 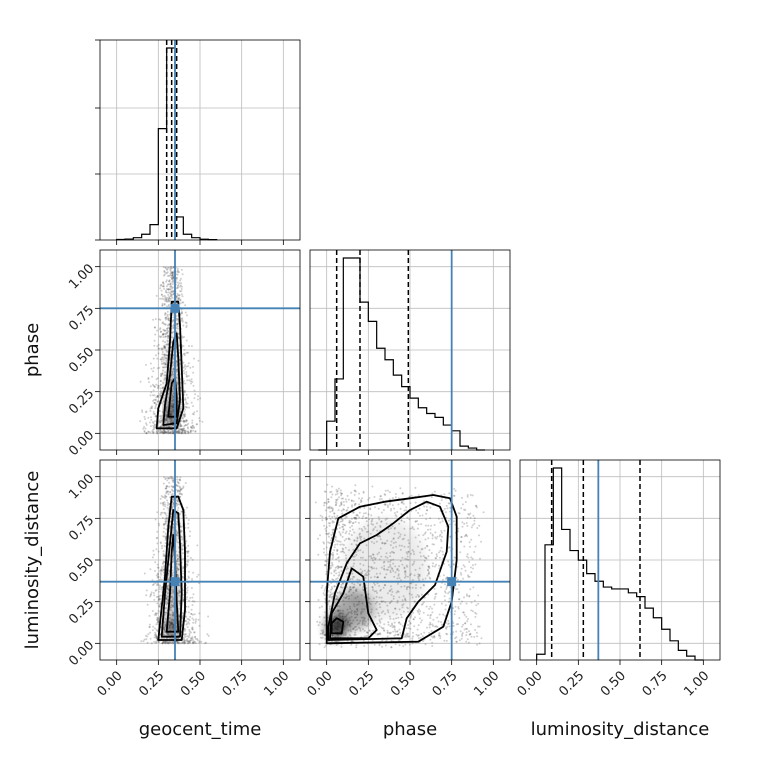 I want to click on histogram-panel-geocent_time, so click(x=198, y=142).